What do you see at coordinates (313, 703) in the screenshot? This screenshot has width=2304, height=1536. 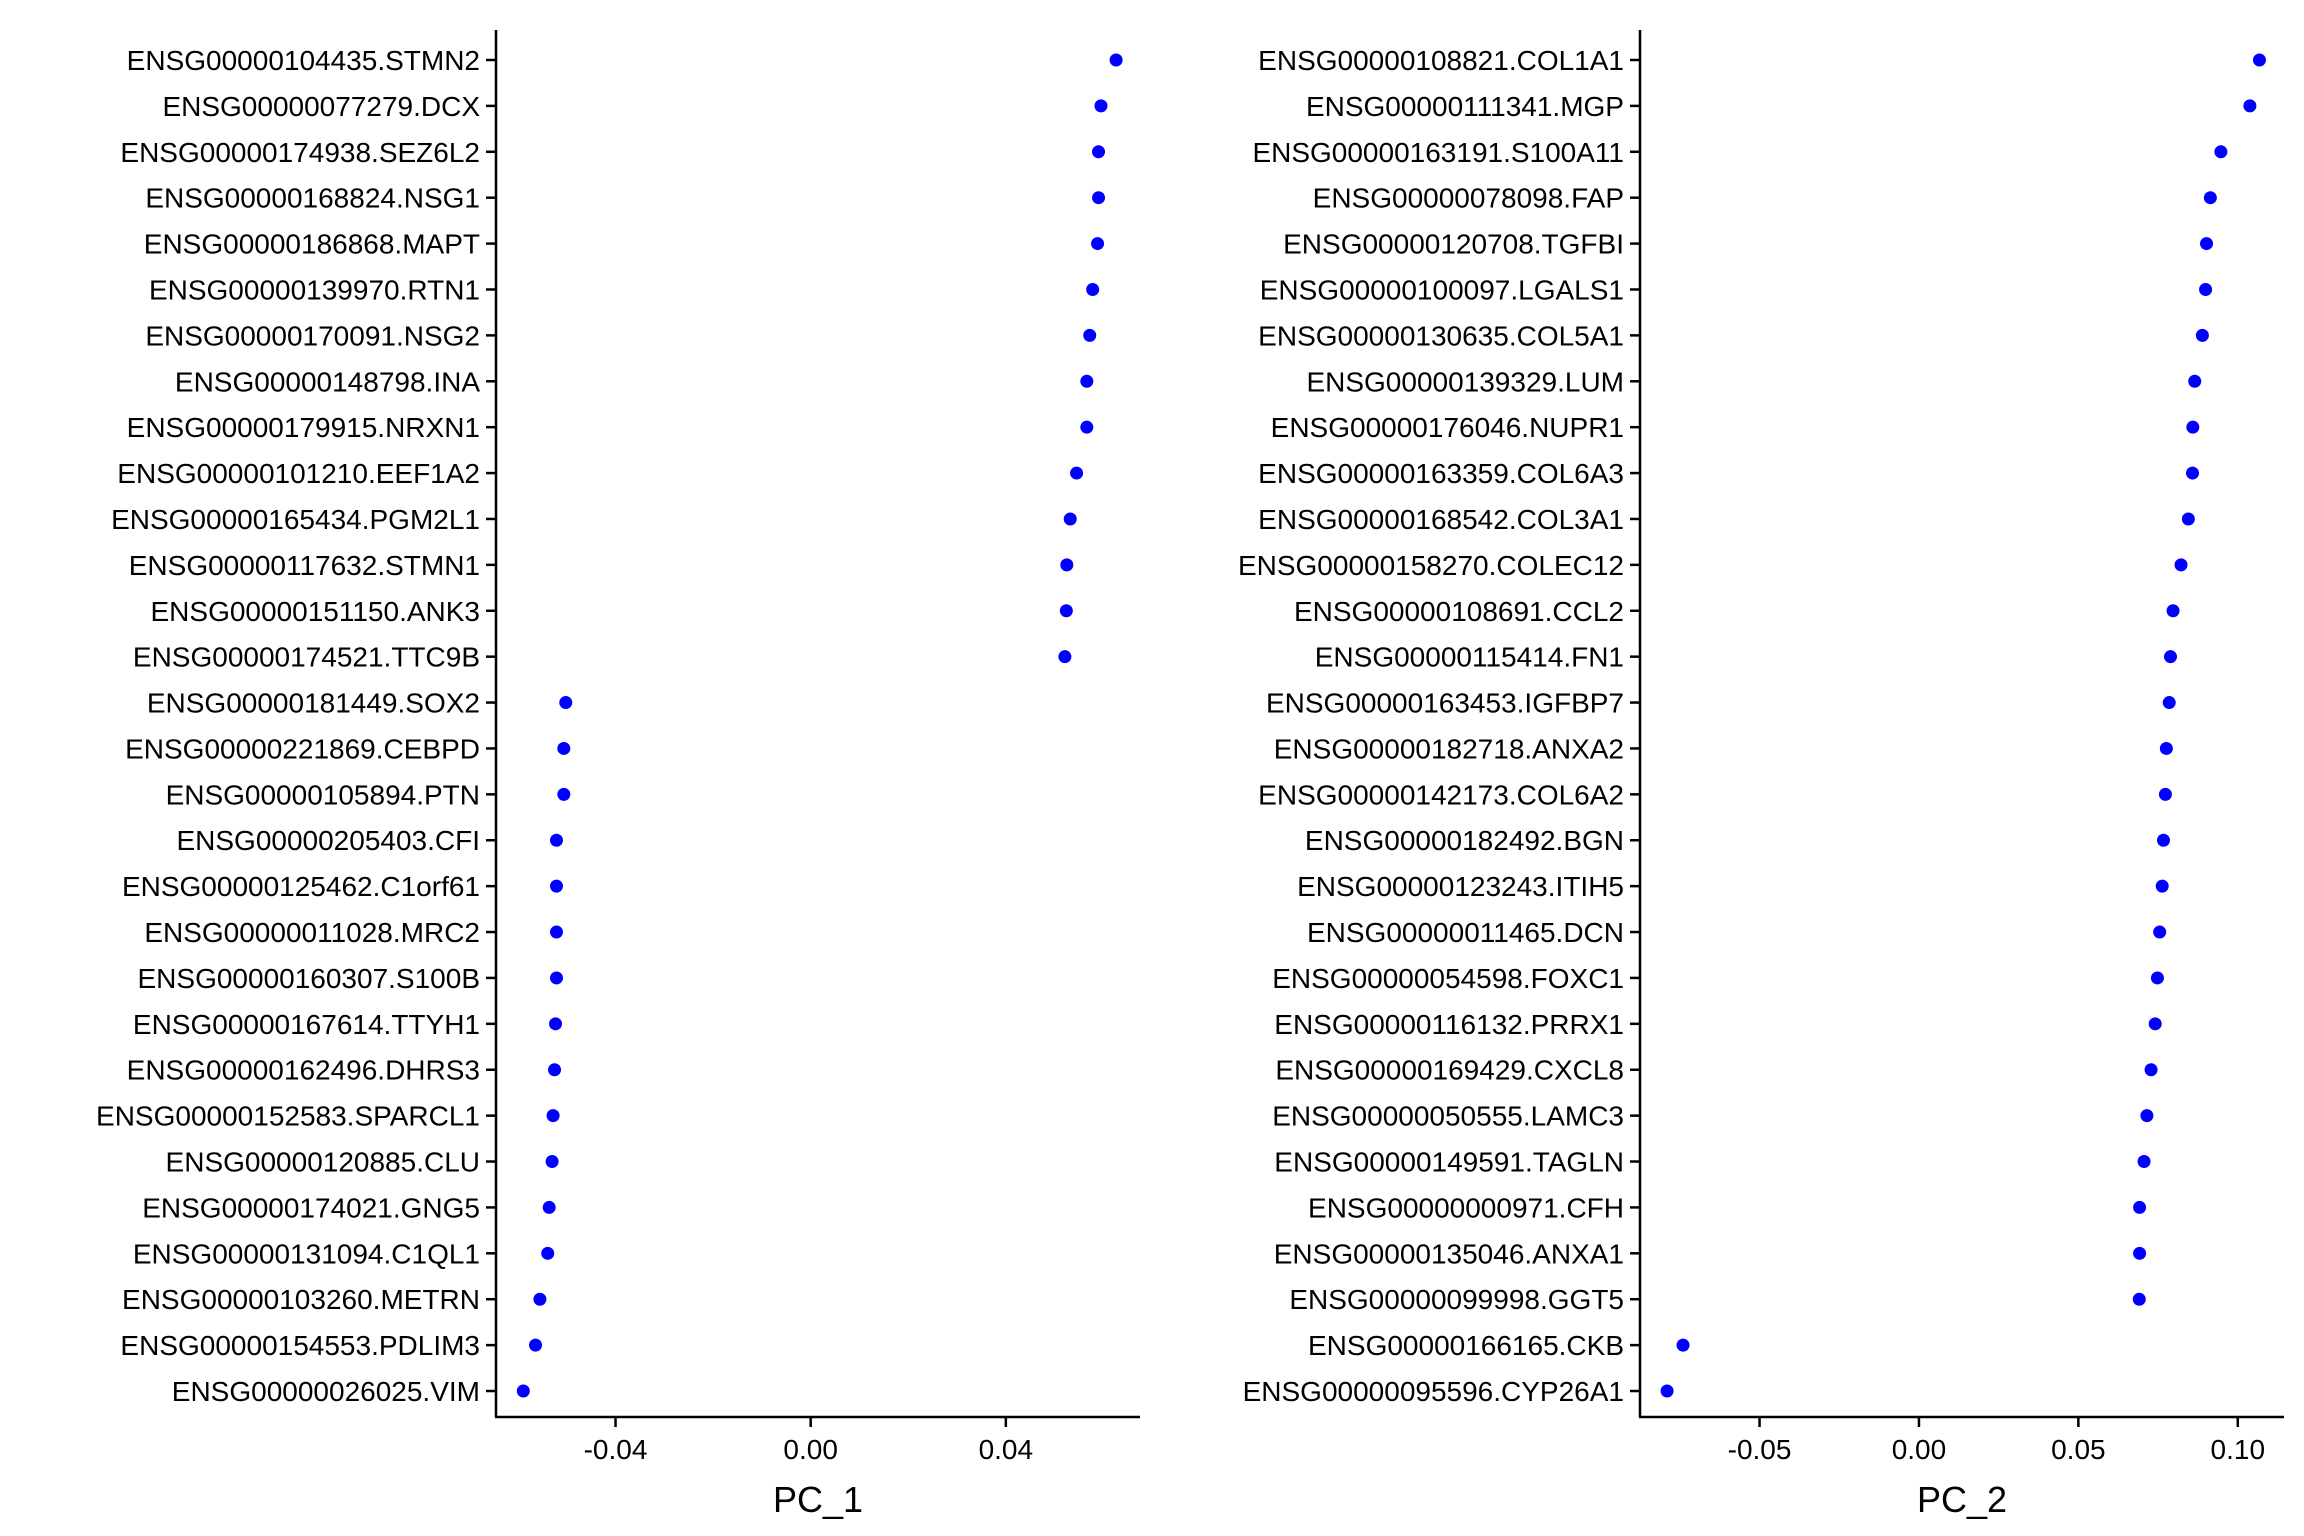 I see `gene-label: ENSG00000181449.SOX2` at bounding box center [313, 703].